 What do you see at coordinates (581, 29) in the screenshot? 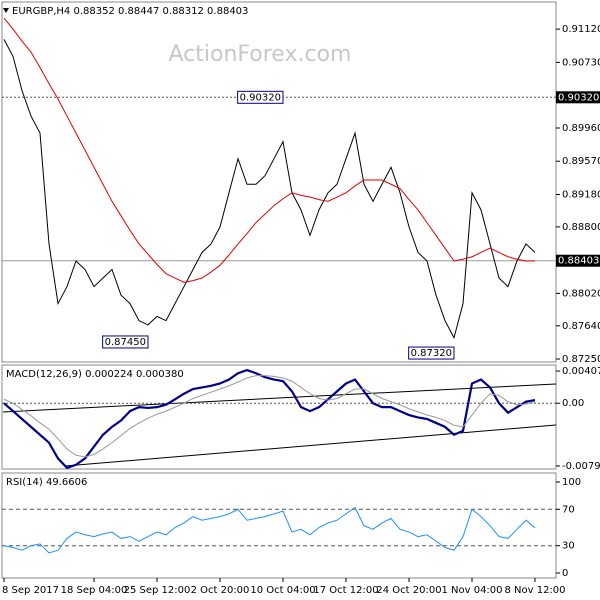
I see `y-tick-label: 0.91120` at bounding box center [581, 29].